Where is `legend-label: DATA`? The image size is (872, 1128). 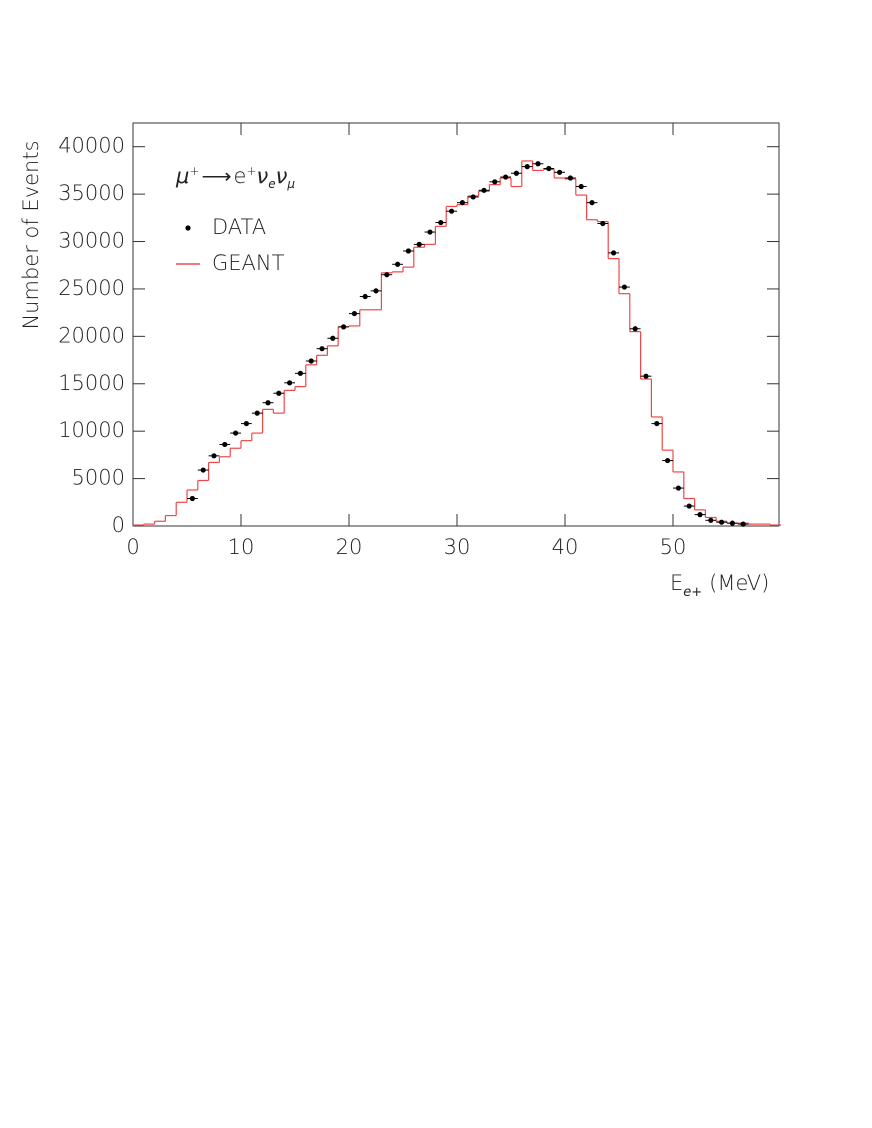 legend-label: DATA is located at coordinates (239, 227).